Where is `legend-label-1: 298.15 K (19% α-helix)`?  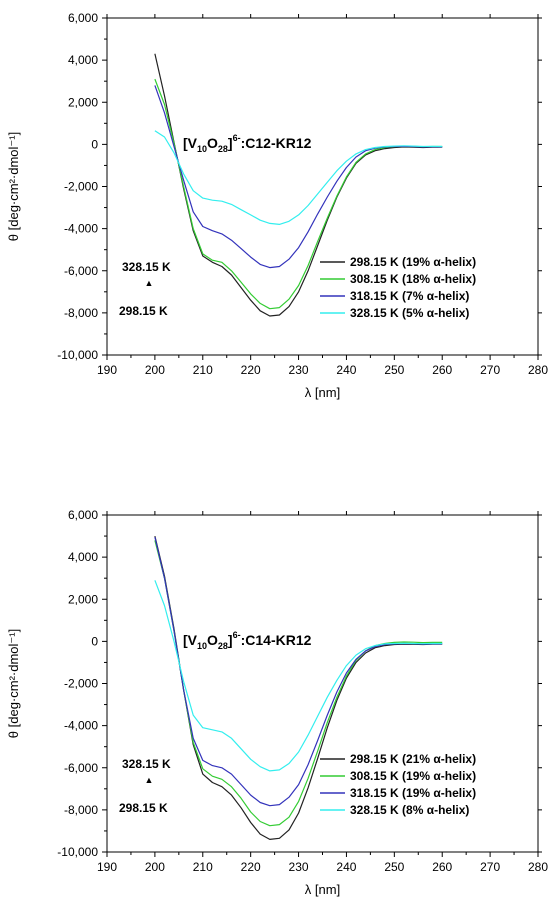
legend-label-1: 298.15 K (19% α-helix) is located at coordinates (413, 262).